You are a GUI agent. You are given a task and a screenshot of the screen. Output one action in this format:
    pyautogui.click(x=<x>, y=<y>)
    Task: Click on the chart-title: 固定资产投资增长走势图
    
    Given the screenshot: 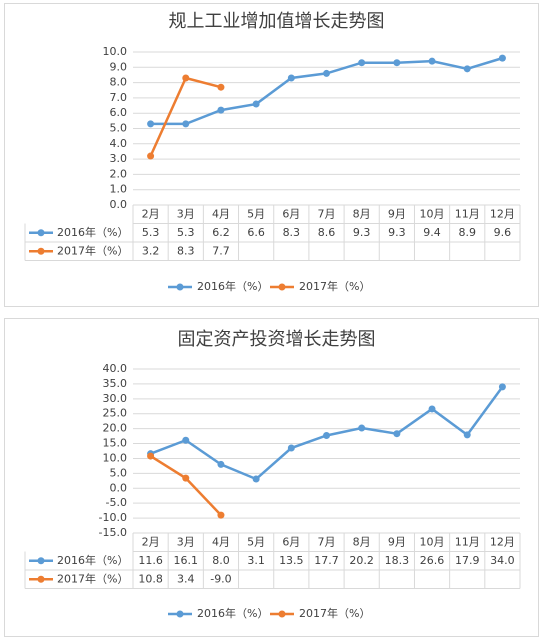 What is the action you would take?
    pyautogui.click(x=277, y=339)
    